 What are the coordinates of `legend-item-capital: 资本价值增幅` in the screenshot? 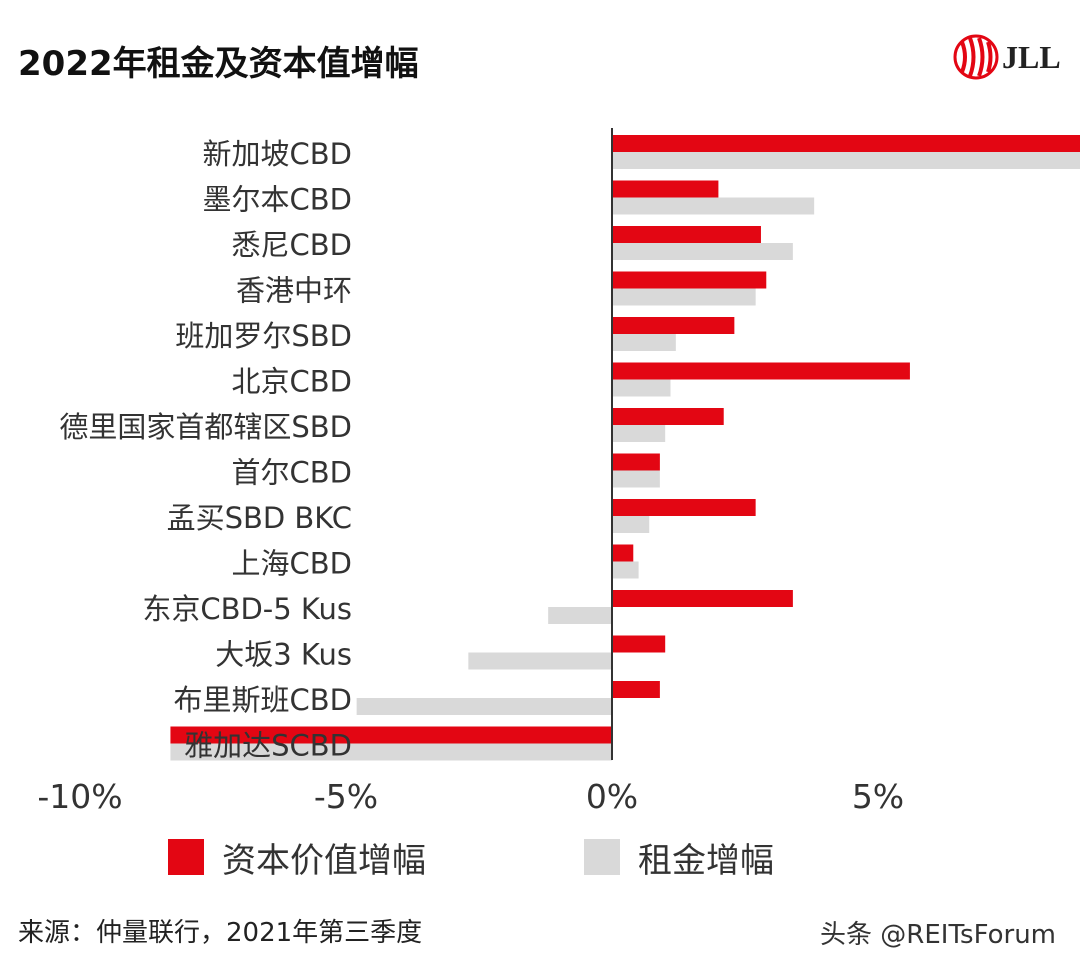 It's located at (297, 857).